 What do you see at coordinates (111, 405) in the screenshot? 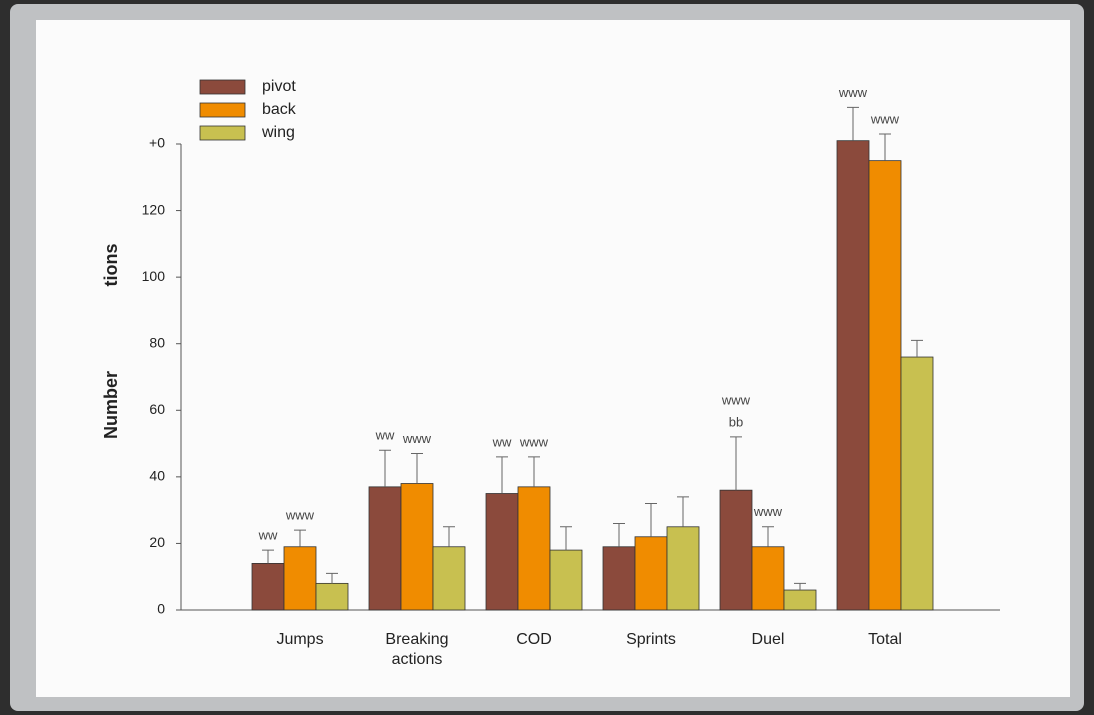
I see `y-axis-label: Number` at bounding box center [111, 405].